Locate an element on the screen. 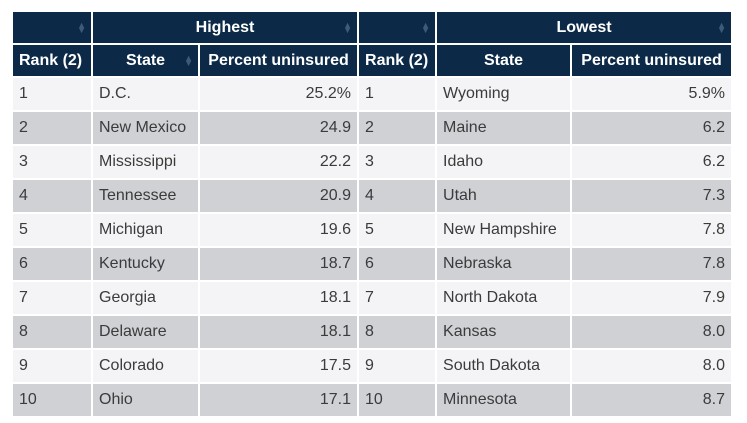 The height and width of the screenshot is (423, 747). lowest-state-cell: Idaho is located at coordinates (504, 162).